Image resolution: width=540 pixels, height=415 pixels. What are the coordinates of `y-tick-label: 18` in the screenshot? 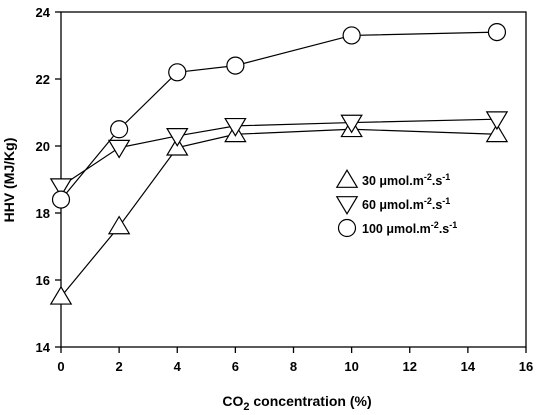 It's located at (43, 213).